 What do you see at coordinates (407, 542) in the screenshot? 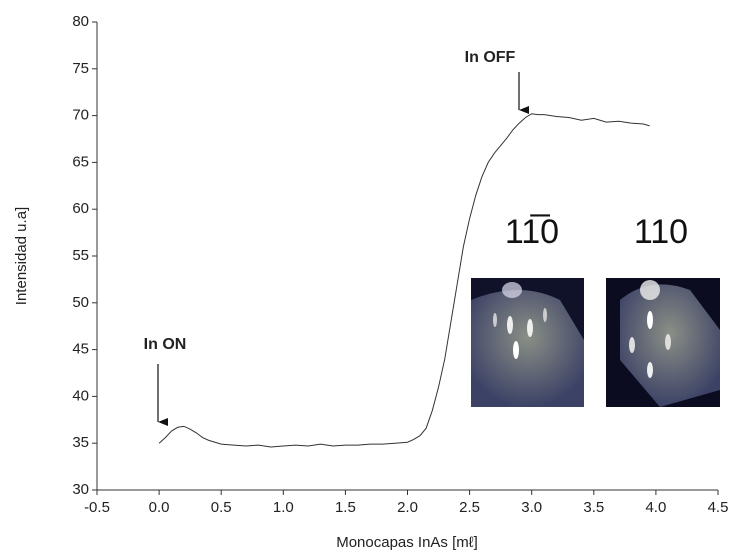
I see `x-axis-label: Monocapas InAs [mℓ]` at bounding box center [407, 542].